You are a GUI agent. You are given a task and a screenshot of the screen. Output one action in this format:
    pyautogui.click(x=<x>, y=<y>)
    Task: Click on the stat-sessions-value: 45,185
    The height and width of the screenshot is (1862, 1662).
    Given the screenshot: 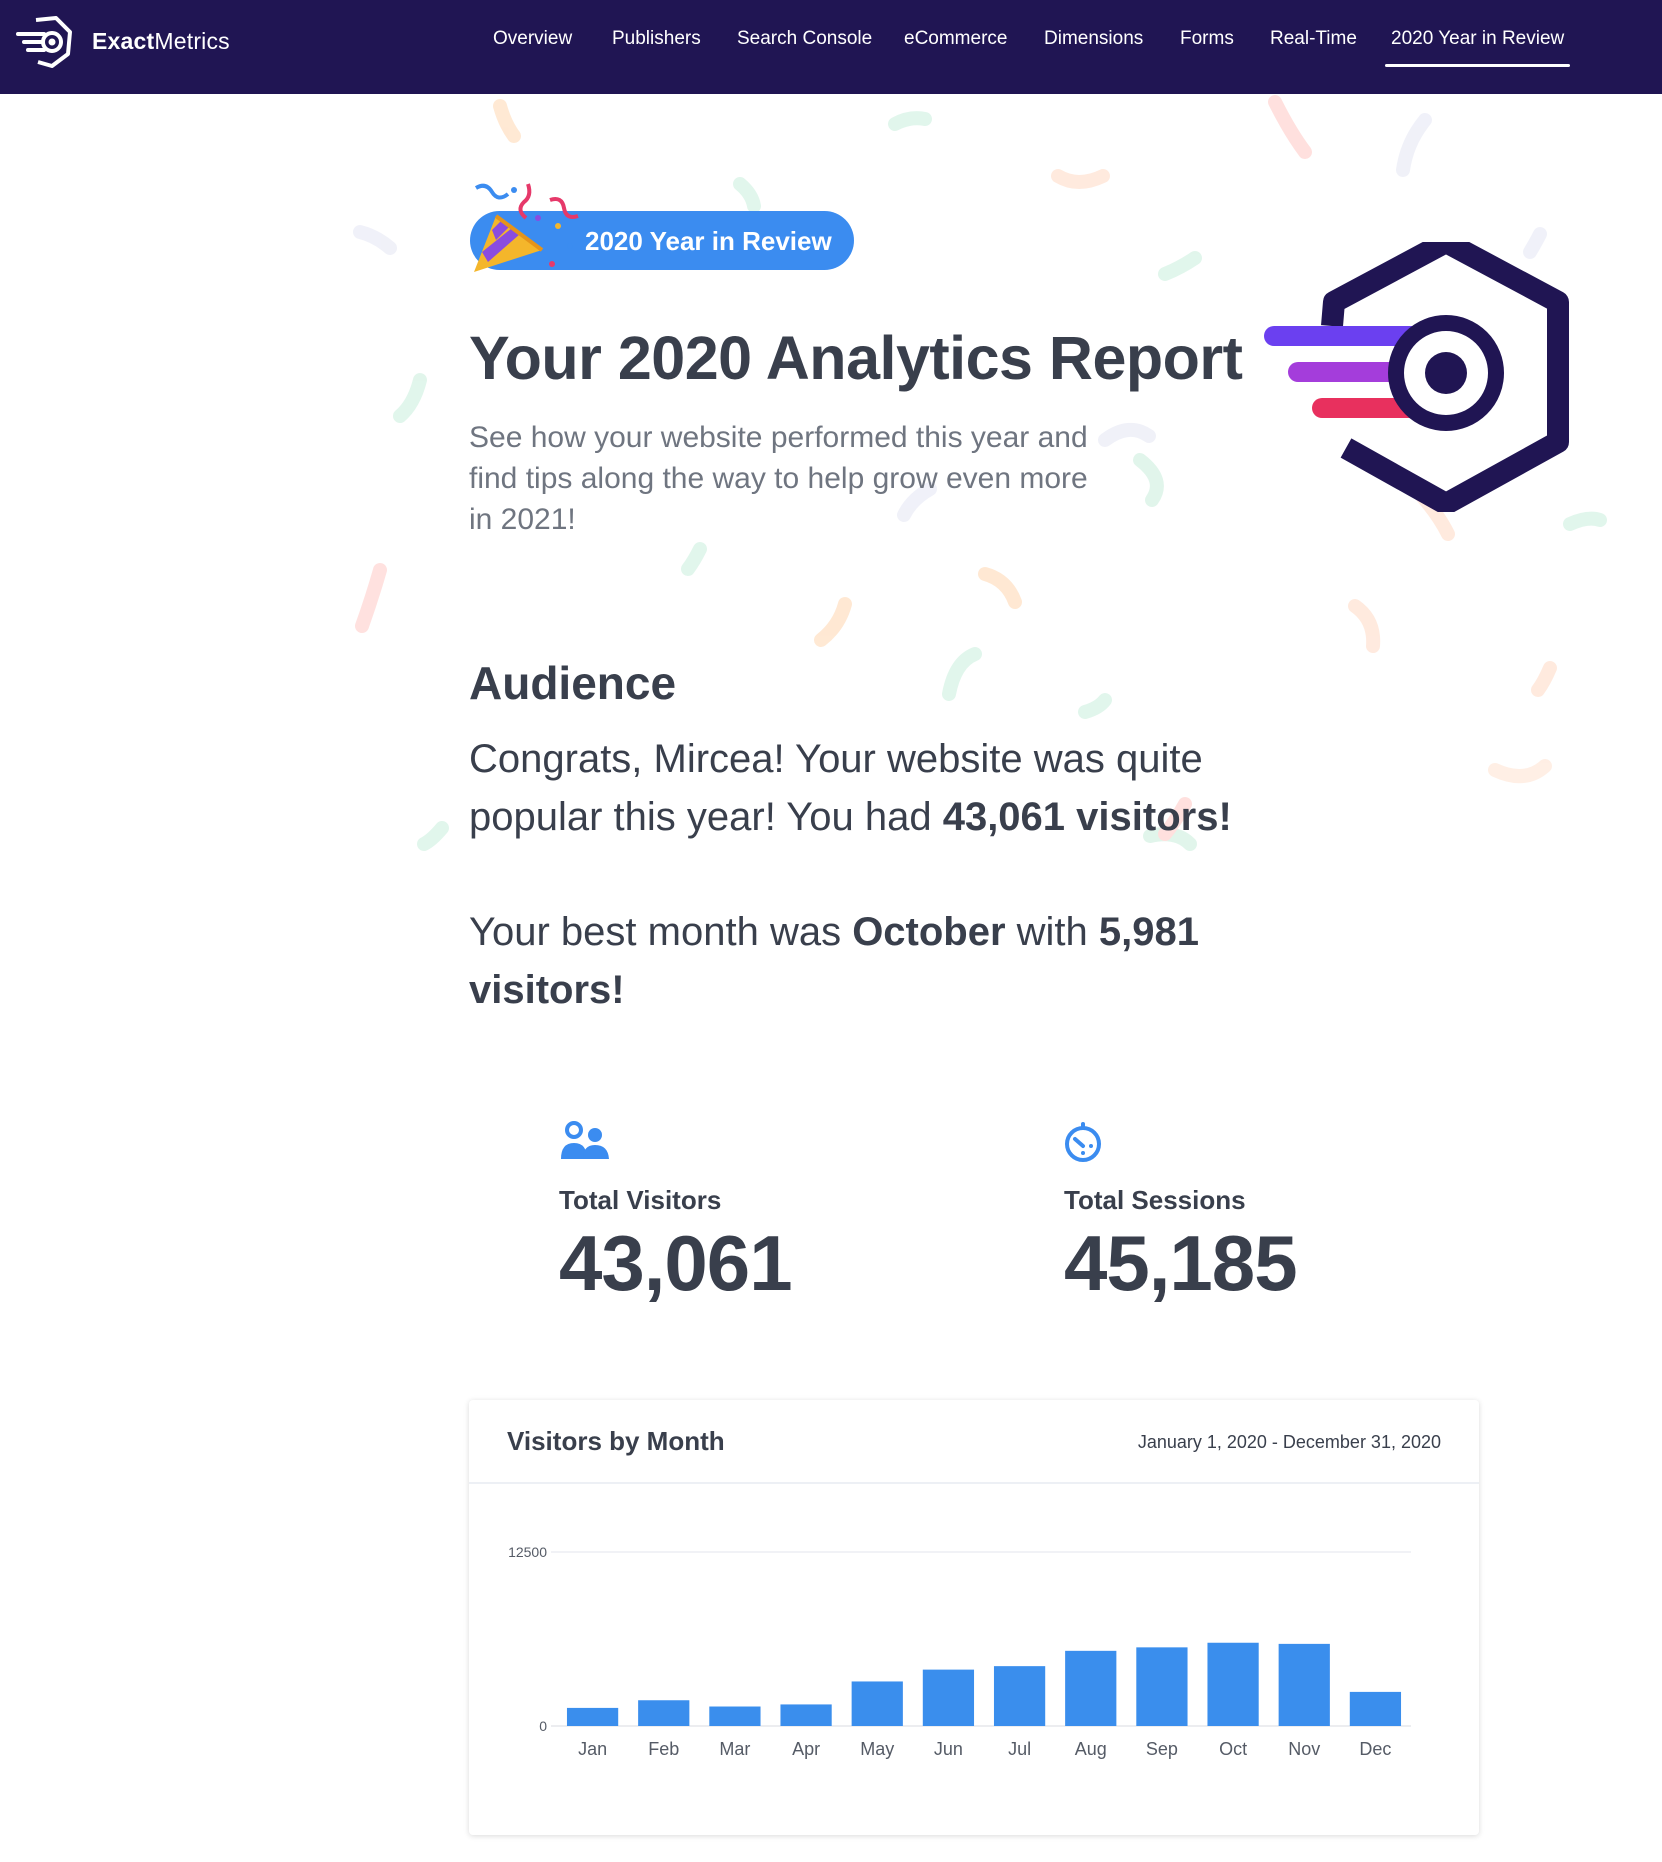 What is the action you would take?
    pyautogui.click(x=1181, y=1263)
    